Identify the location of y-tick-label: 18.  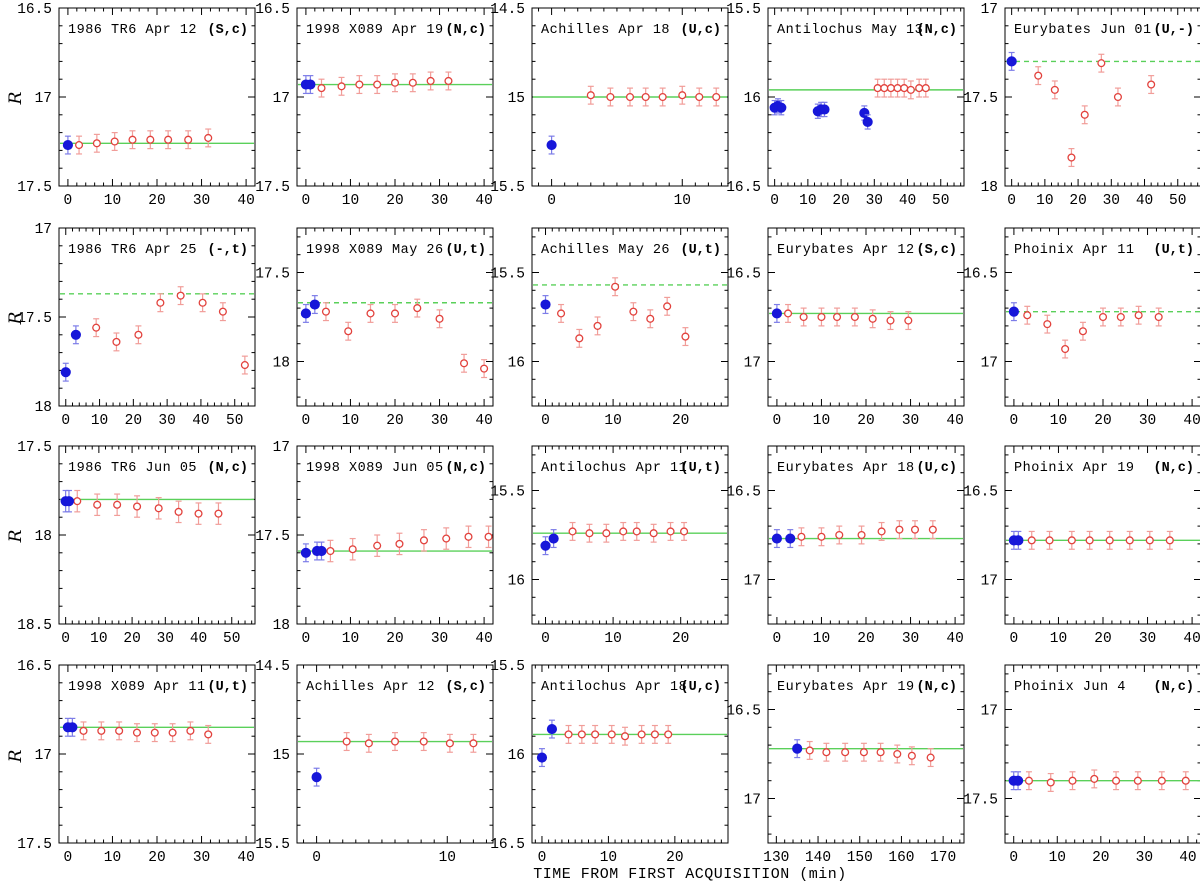
(281, 364).